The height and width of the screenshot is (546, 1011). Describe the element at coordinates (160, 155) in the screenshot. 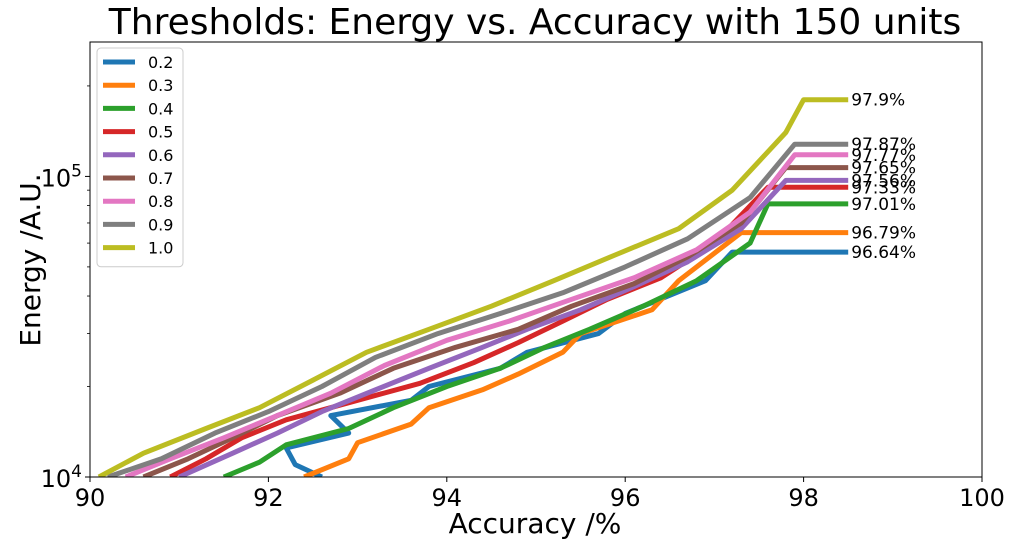

I see `legend-label: 0.6` at that location.